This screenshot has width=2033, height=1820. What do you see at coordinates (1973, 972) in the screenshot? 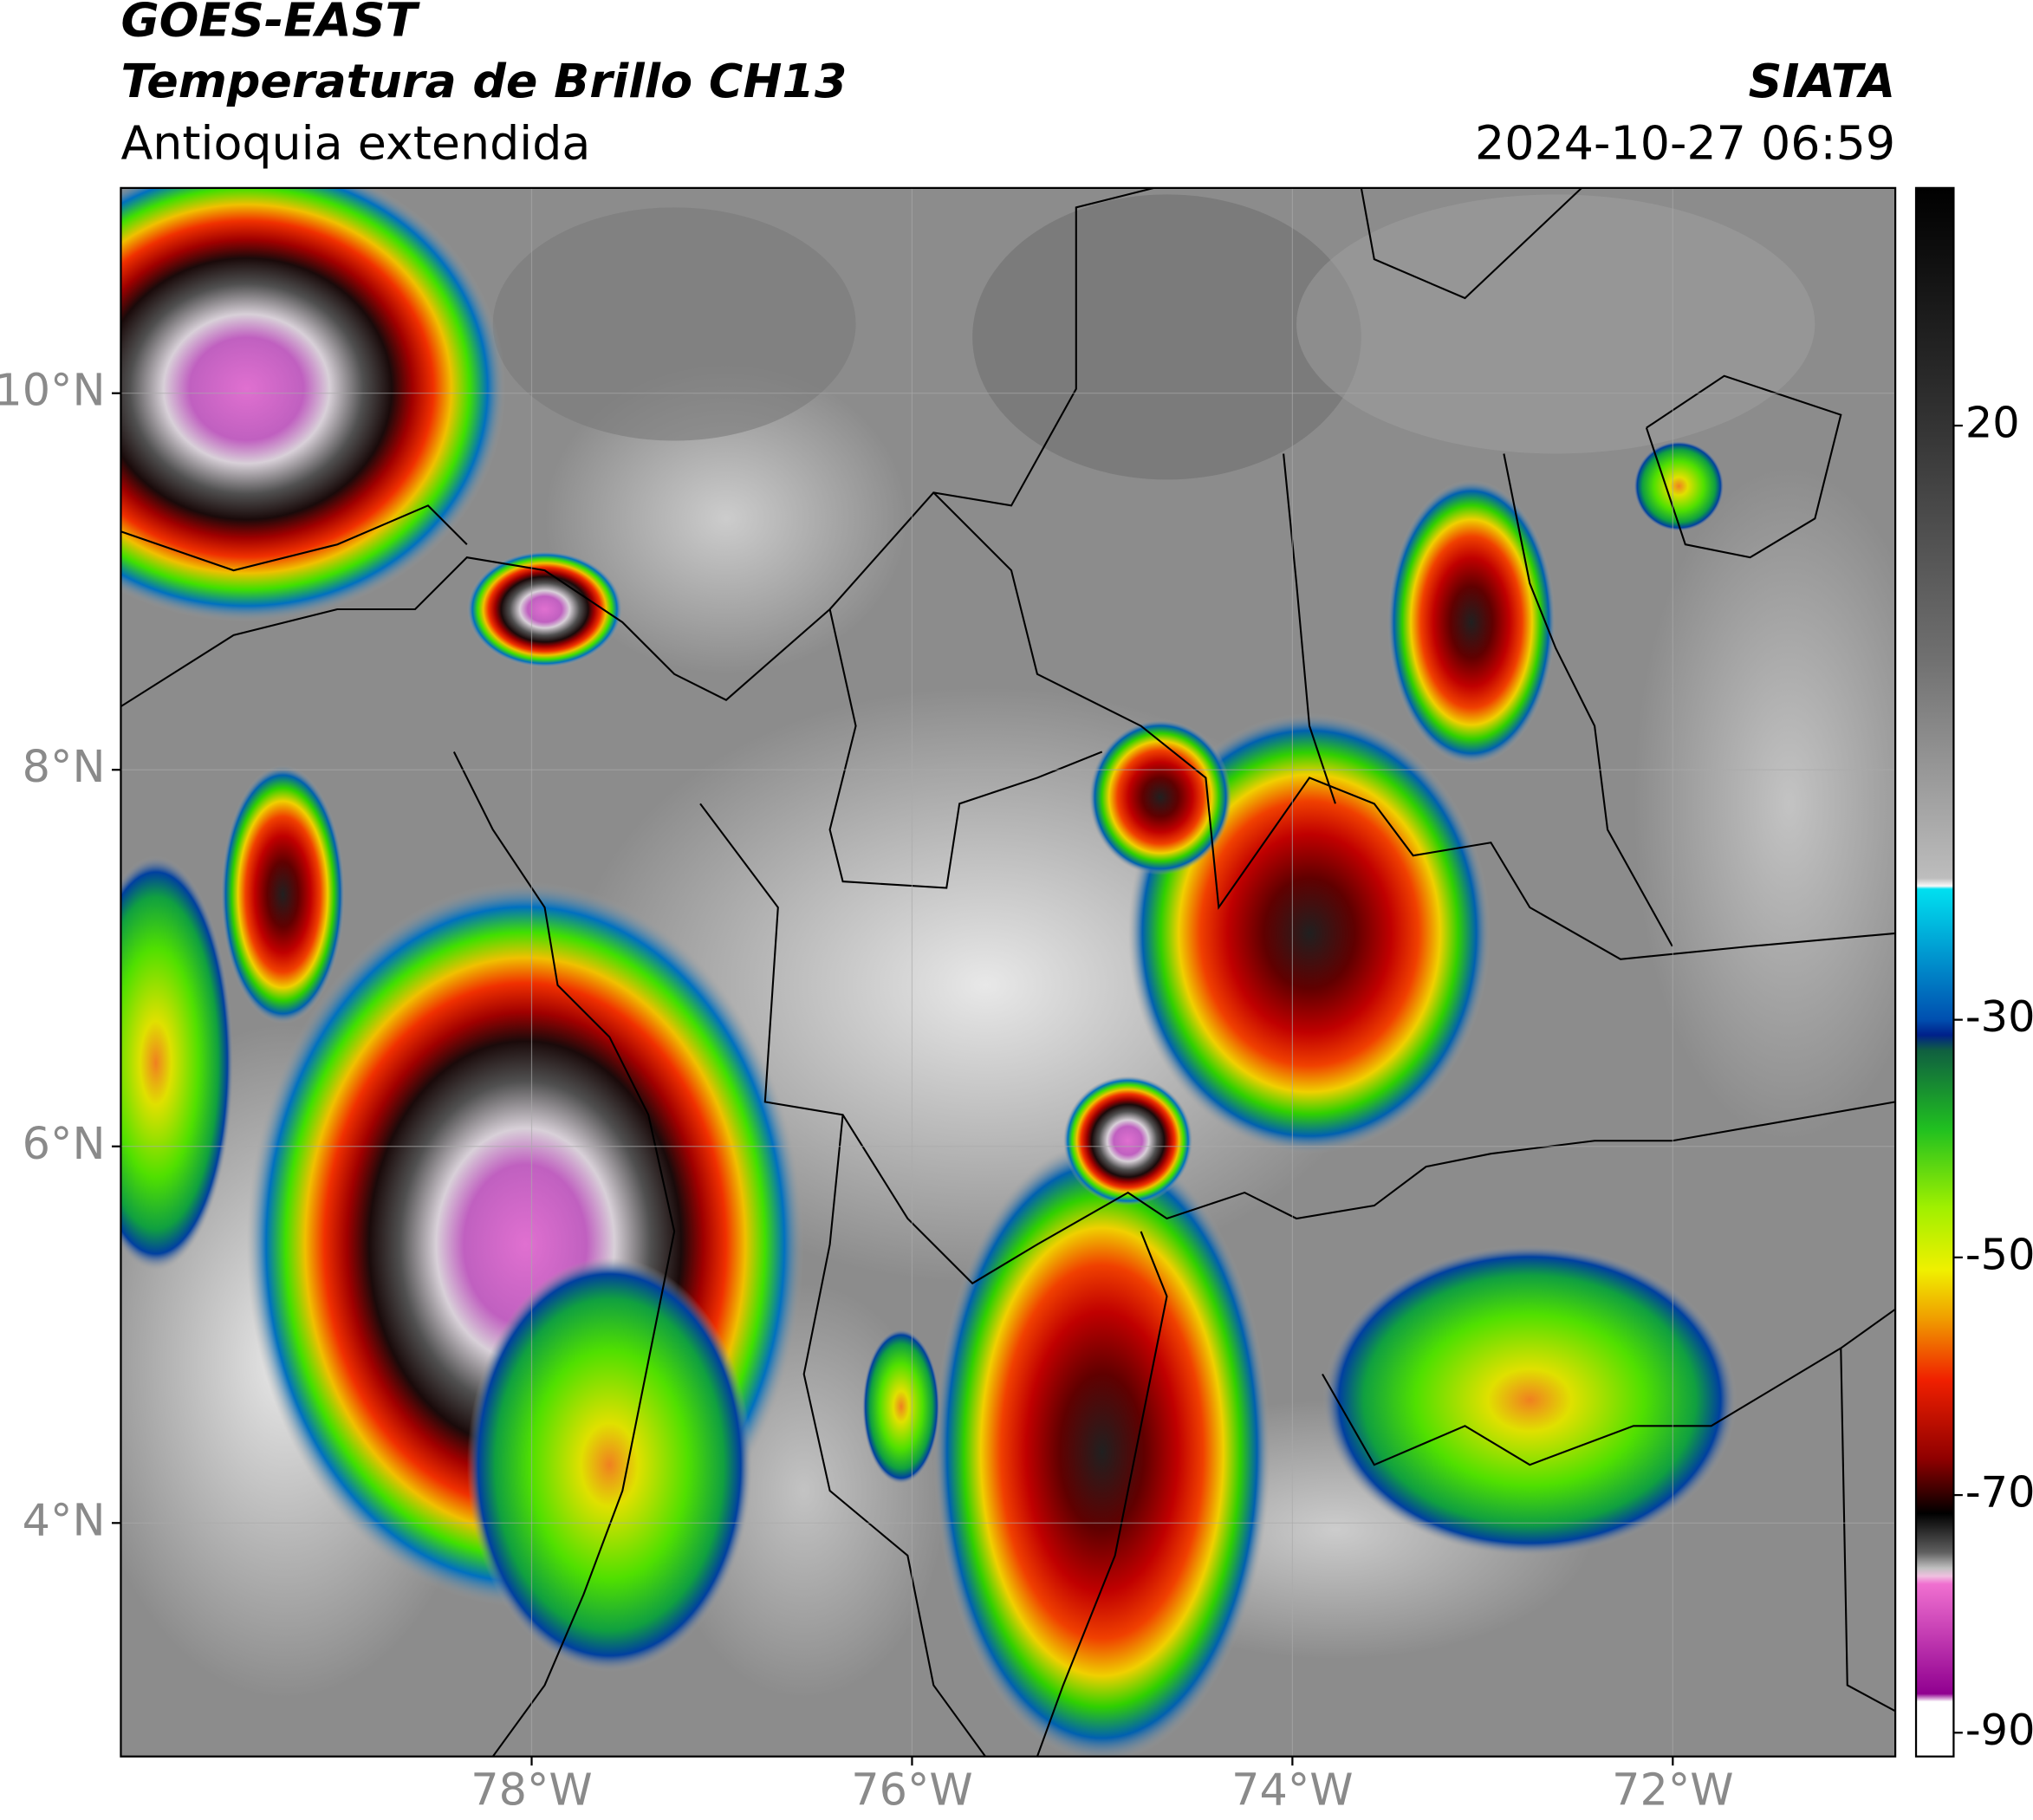
I see `colorbar: 20 -30 -50 -70 -90` at bounding box center [1973, 972].